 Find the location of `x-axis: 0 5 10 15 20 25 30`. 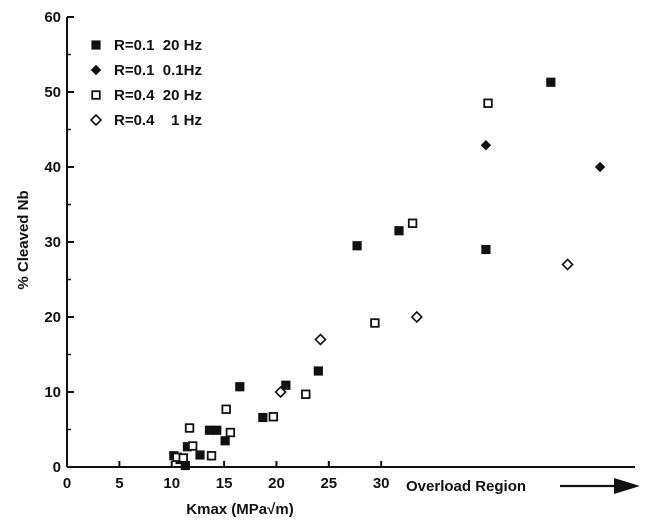

x-axis: 0 5 10 15 20 25 30 is located at coordinates (226, 476).